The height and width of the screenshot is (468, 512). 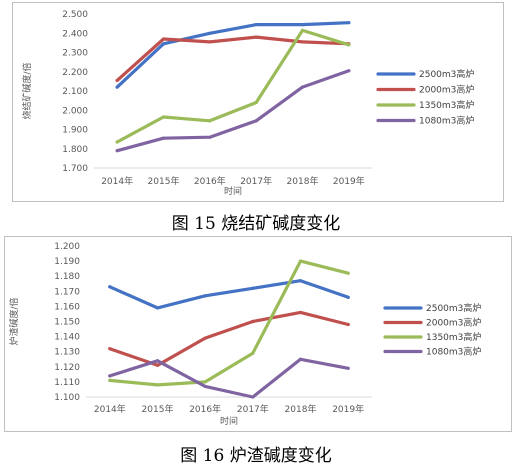 I want to click on legend-label: 1080m3高炉, so click(x=446, y=121).